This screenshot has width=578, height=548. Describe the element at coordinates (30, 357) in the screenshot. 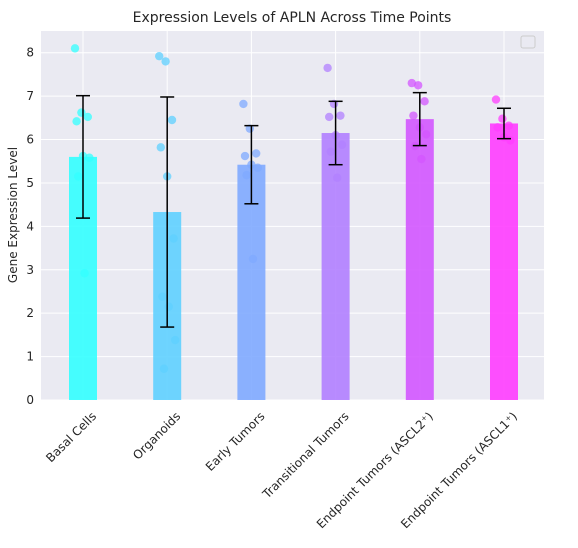

I see `y-tick-label: 1` at that location.